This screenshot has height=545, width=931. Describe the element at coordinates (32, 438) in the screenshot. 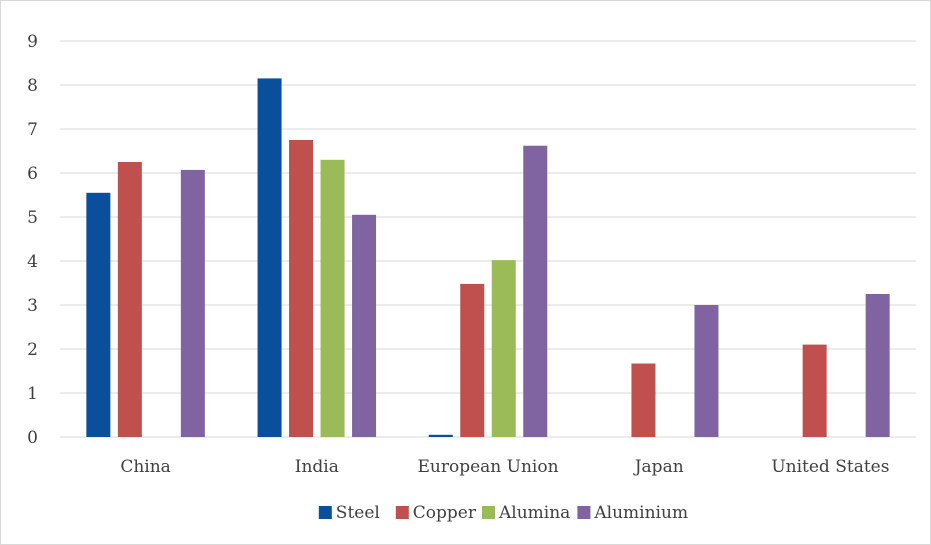

I see `y-tick-label: 0` at that location.